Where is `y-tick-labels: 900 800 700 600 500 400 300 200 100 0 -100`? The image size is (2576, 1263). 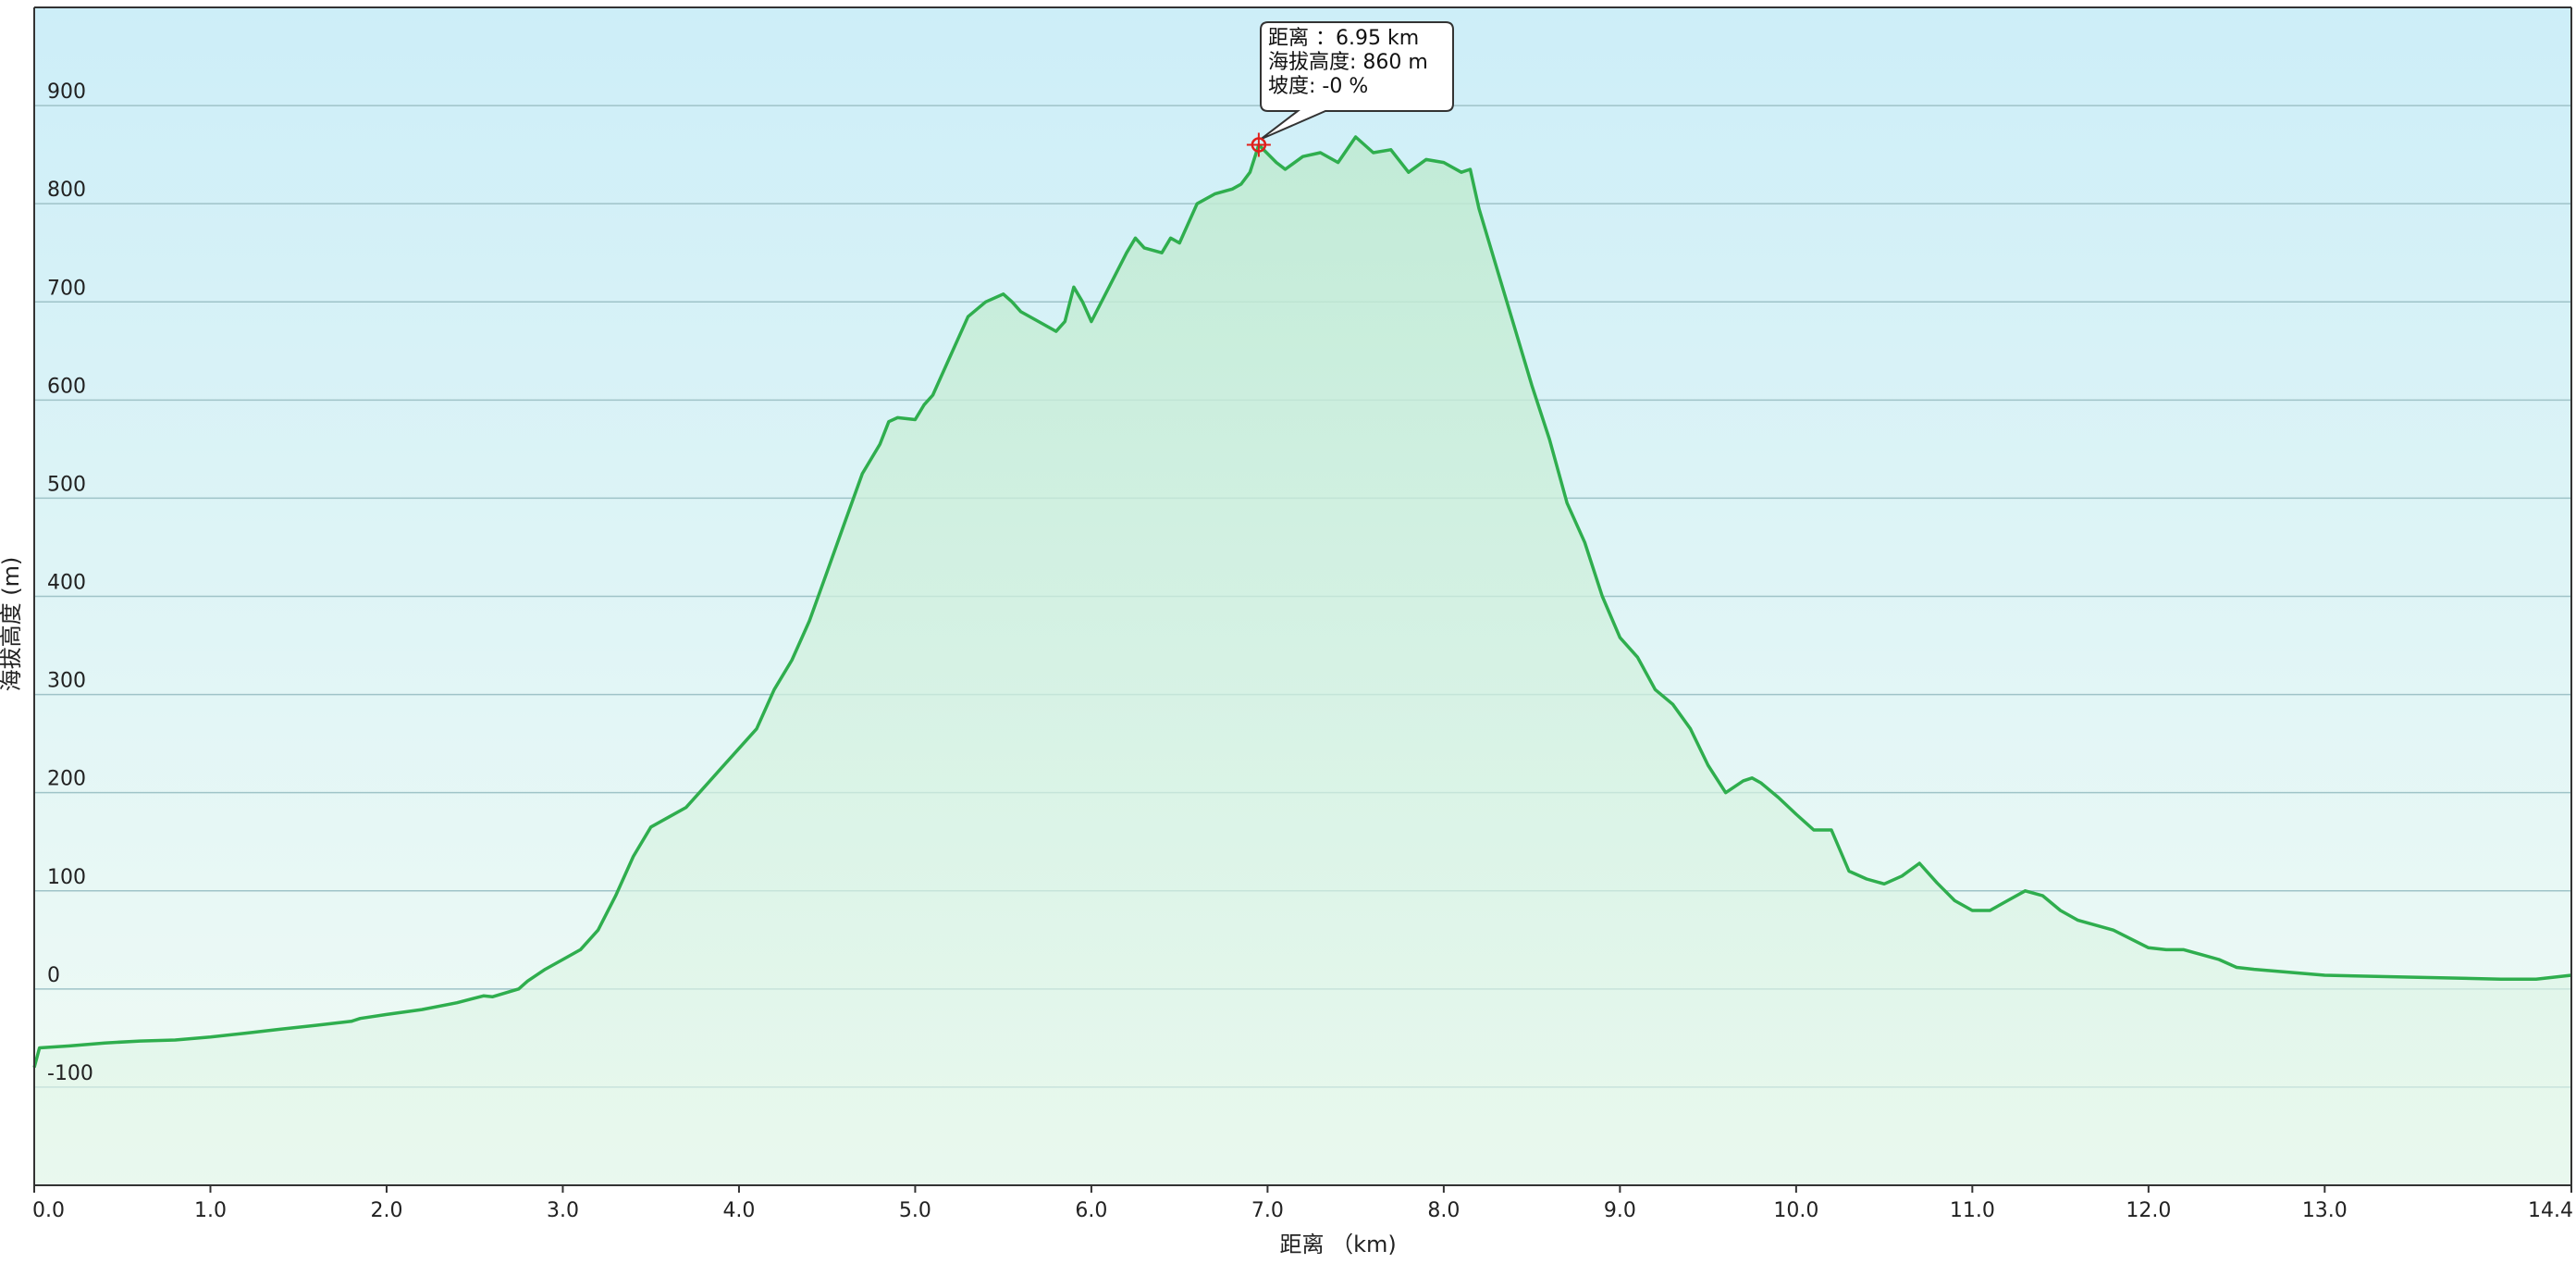 y-tick-labels: 900 800 700 600 500 400 300 200 100 0 -100 is located at coordinates (70, 582).